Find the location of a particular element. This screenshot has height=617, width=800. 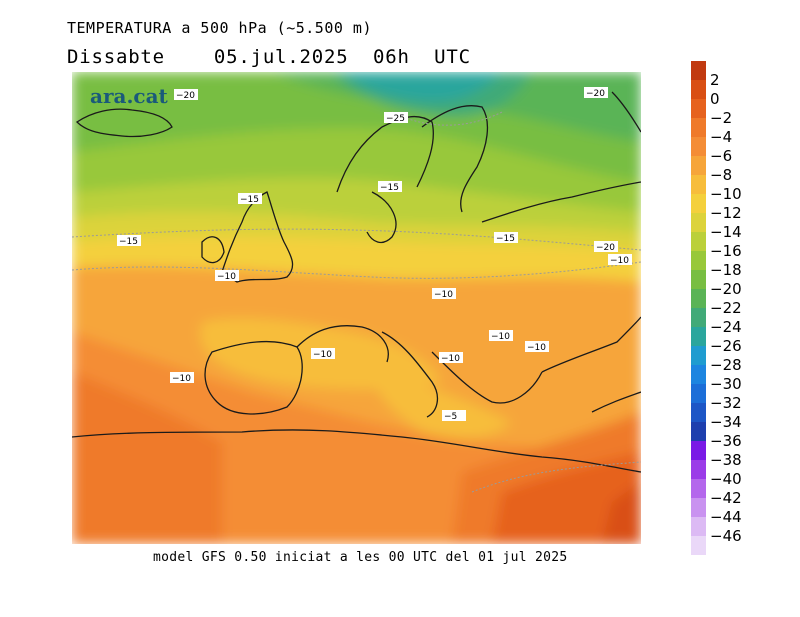

color-scale-label: −2 is located at coordinates (721, 118).